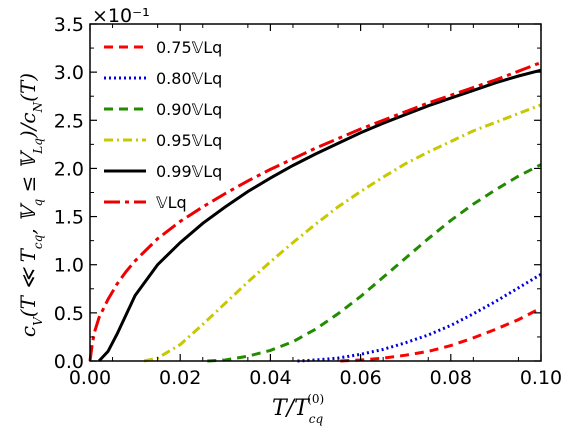 The width and height of the screenshot is (572, 432). I want to click on x-axis-label: T/Tcq(0), so click(298, 409).